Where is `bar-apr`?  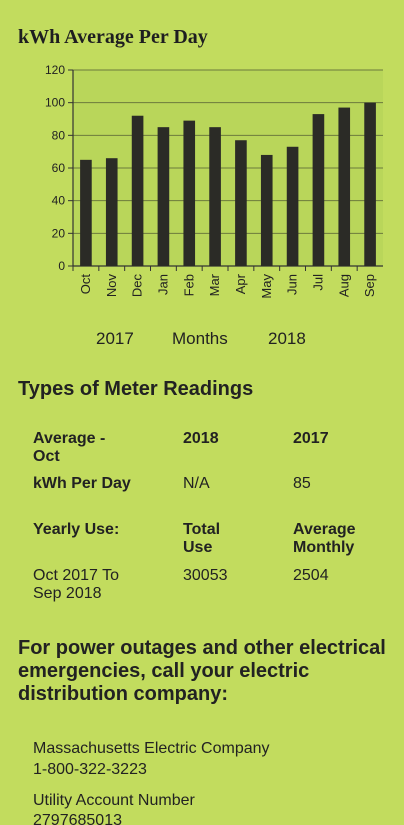
bar-apr is located at coordinates (241, 203).